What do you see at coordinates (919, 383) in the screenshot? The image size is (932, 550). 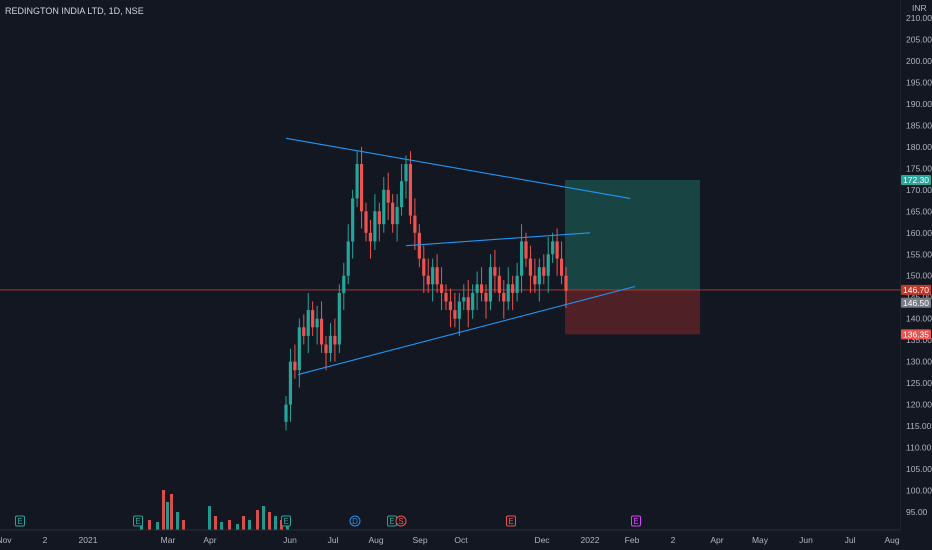 I see `price-tick-label: 125.00` at bounding box center [919, 383].